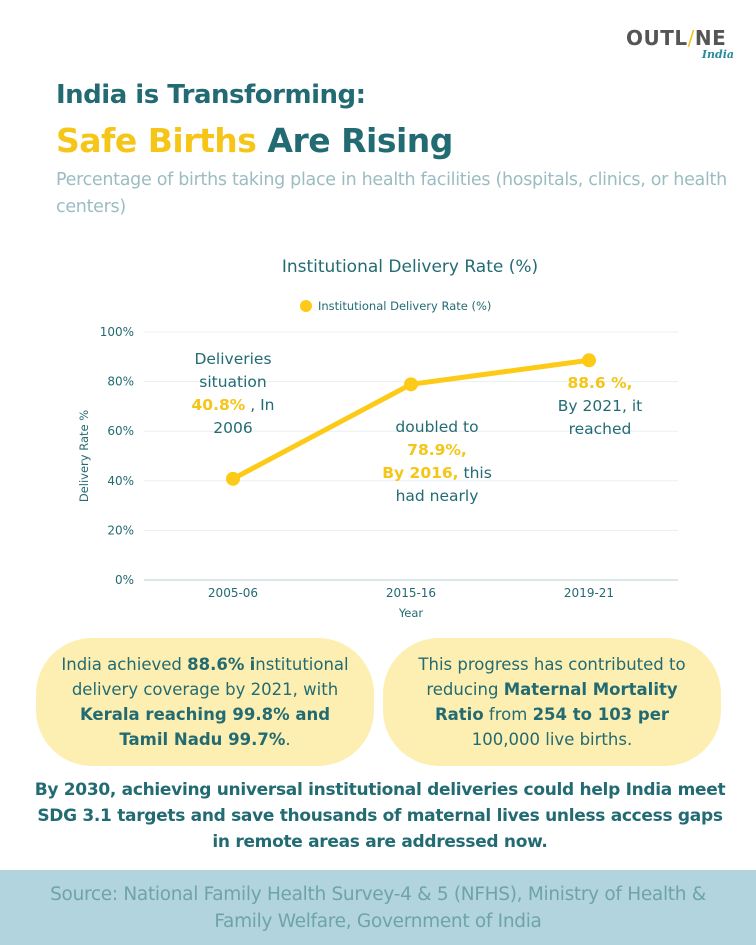 This screenshot has width=756, height=945. Describe the element at coordinates (117, 456) in the screenshot. I see `y-axis-ticks: 0% 20% 40% 60% 80% 100%` at that location.